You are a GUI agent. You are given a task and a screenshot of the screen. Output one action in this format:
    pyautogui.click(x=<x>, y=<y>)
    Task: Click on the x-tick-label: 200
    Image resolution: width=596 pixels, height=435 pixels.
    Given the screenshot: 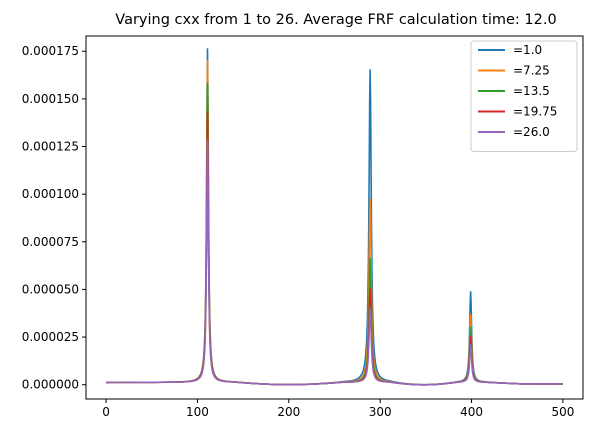 What is the action you would take?
    pyautogui.click(x=288, y=412)
    